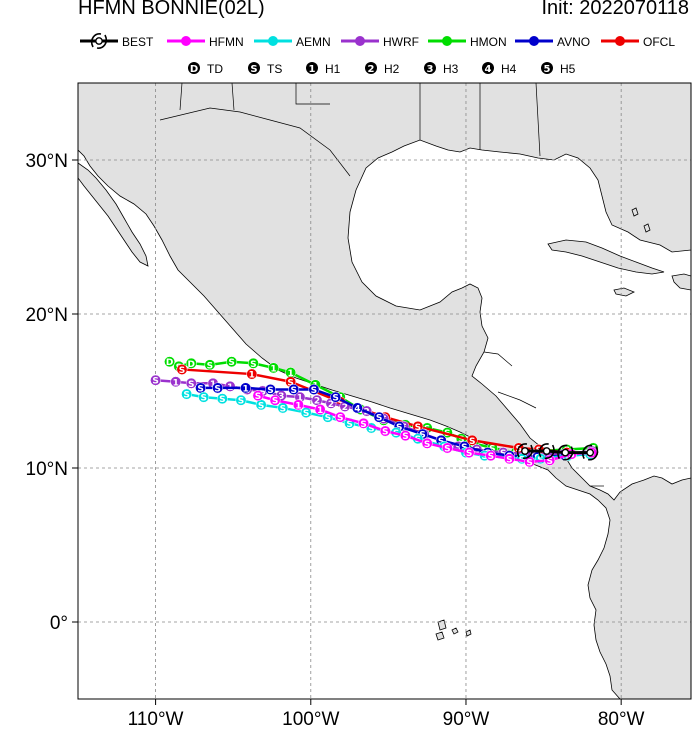 Image resolution: width=693 pixels, height=747 pixels. I want to click on intensity-legend-h1: 1 H1, so click(323, 69).